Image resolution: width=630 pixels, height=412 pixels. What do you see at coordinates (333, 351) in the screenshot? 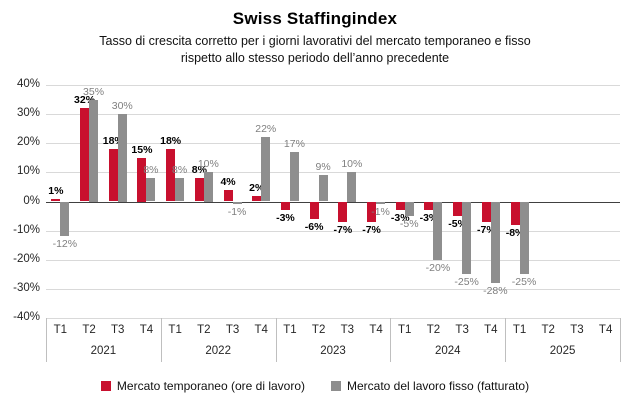
I see `x-axis-year-label: 2023` at bounding box center [333, 351].